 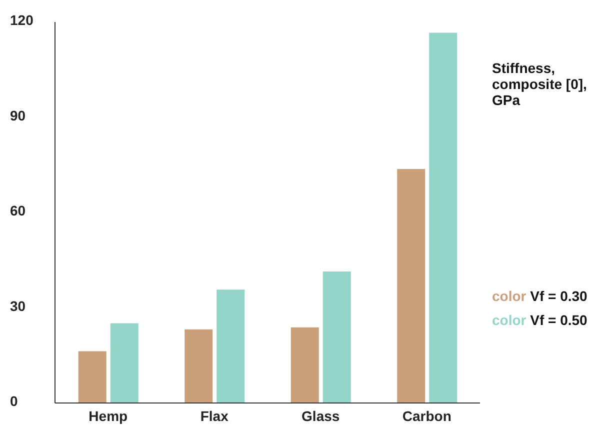 What do you see at coordinates (321, 416) in the screenshot?
I see `x-tick-label: Glass` at bounding box center [321, 416].